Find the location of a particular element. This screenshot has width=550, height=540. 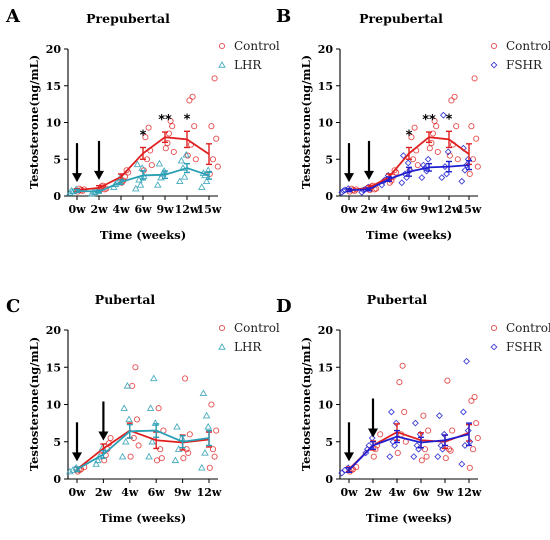

legend-label: LHR is located at coordinates (248, 65).